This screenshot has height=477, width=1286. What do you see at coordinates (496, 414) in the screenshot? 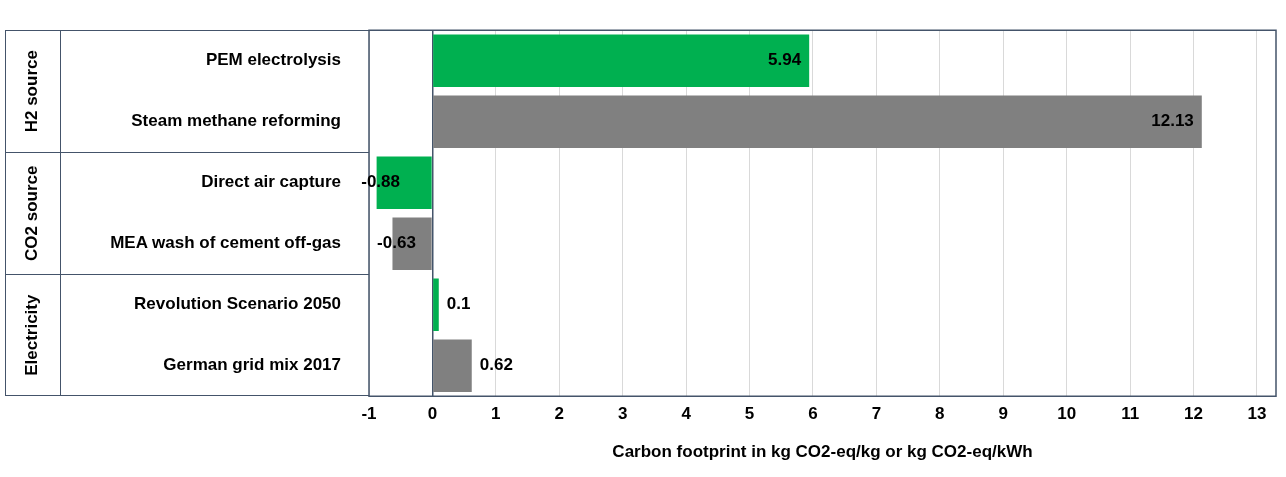
I see `x-tick-label: 1` at bounding box center [496, 414].